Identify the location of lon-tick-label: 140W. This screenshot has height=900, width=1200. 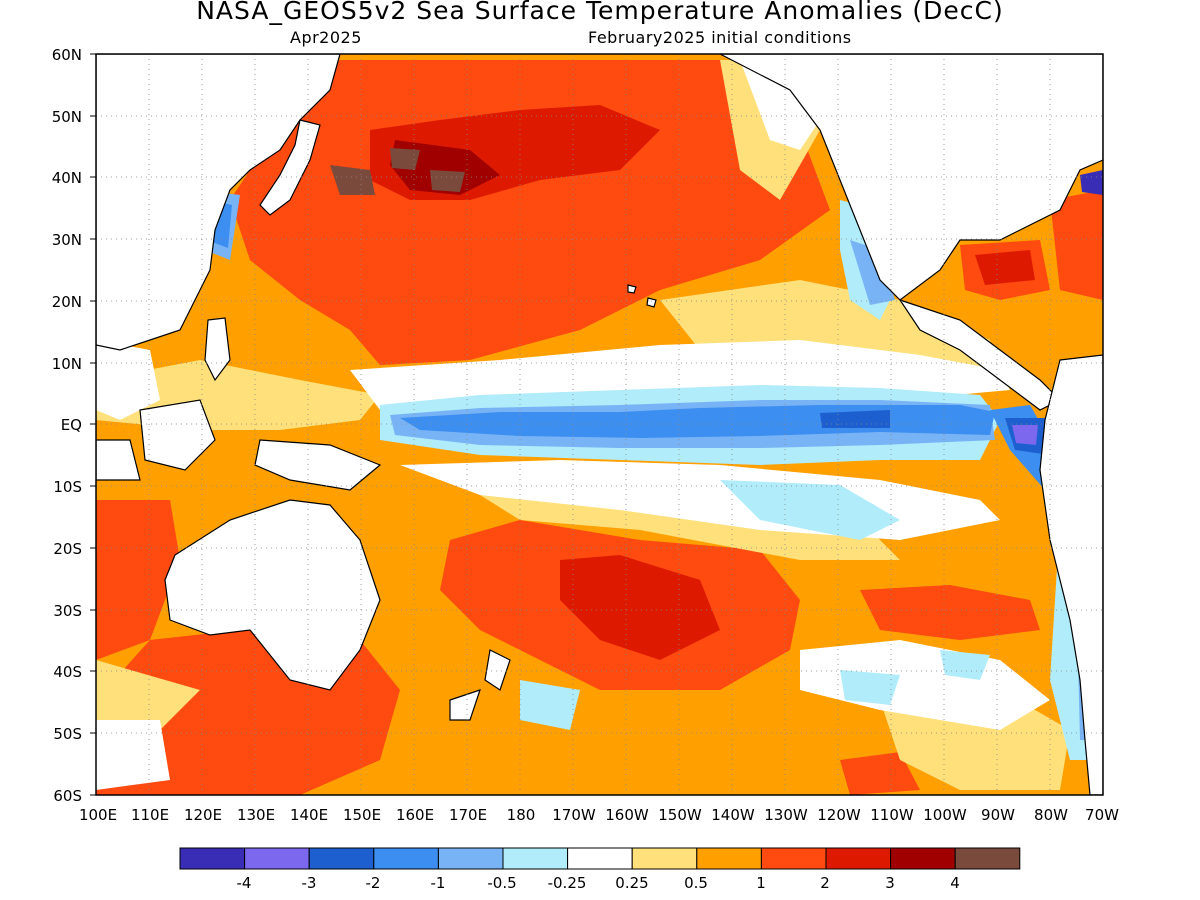
(733, 815).